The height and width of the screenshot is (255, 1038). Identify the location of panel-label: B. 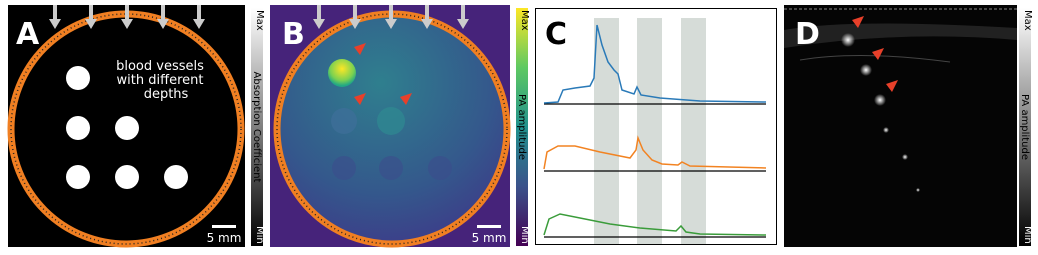
(293, 34).